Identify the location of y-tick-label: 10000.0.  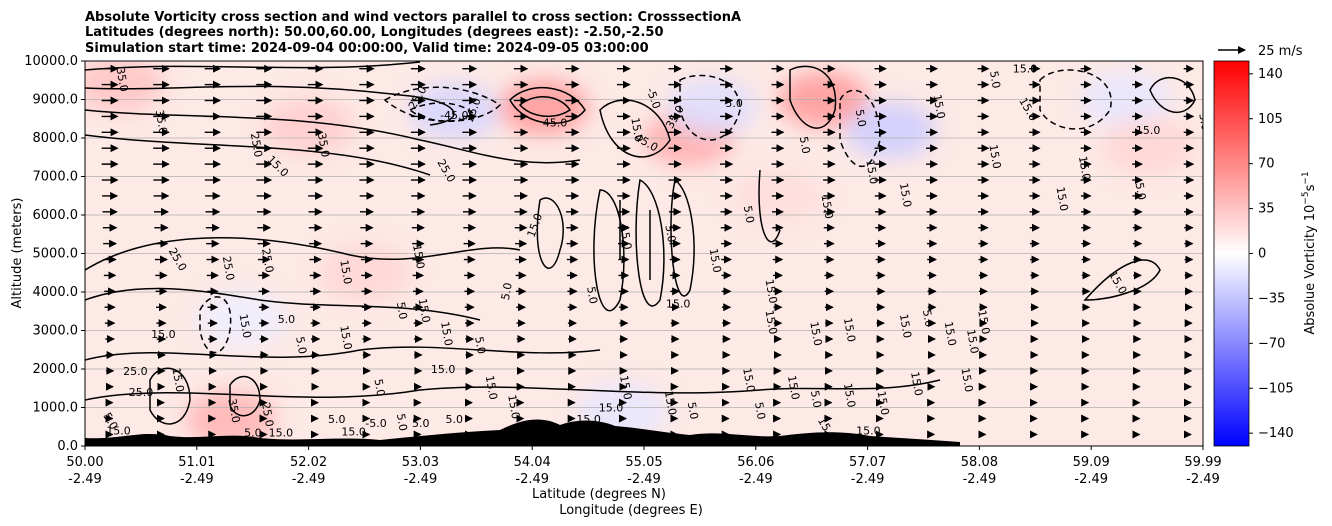
(51, 61).